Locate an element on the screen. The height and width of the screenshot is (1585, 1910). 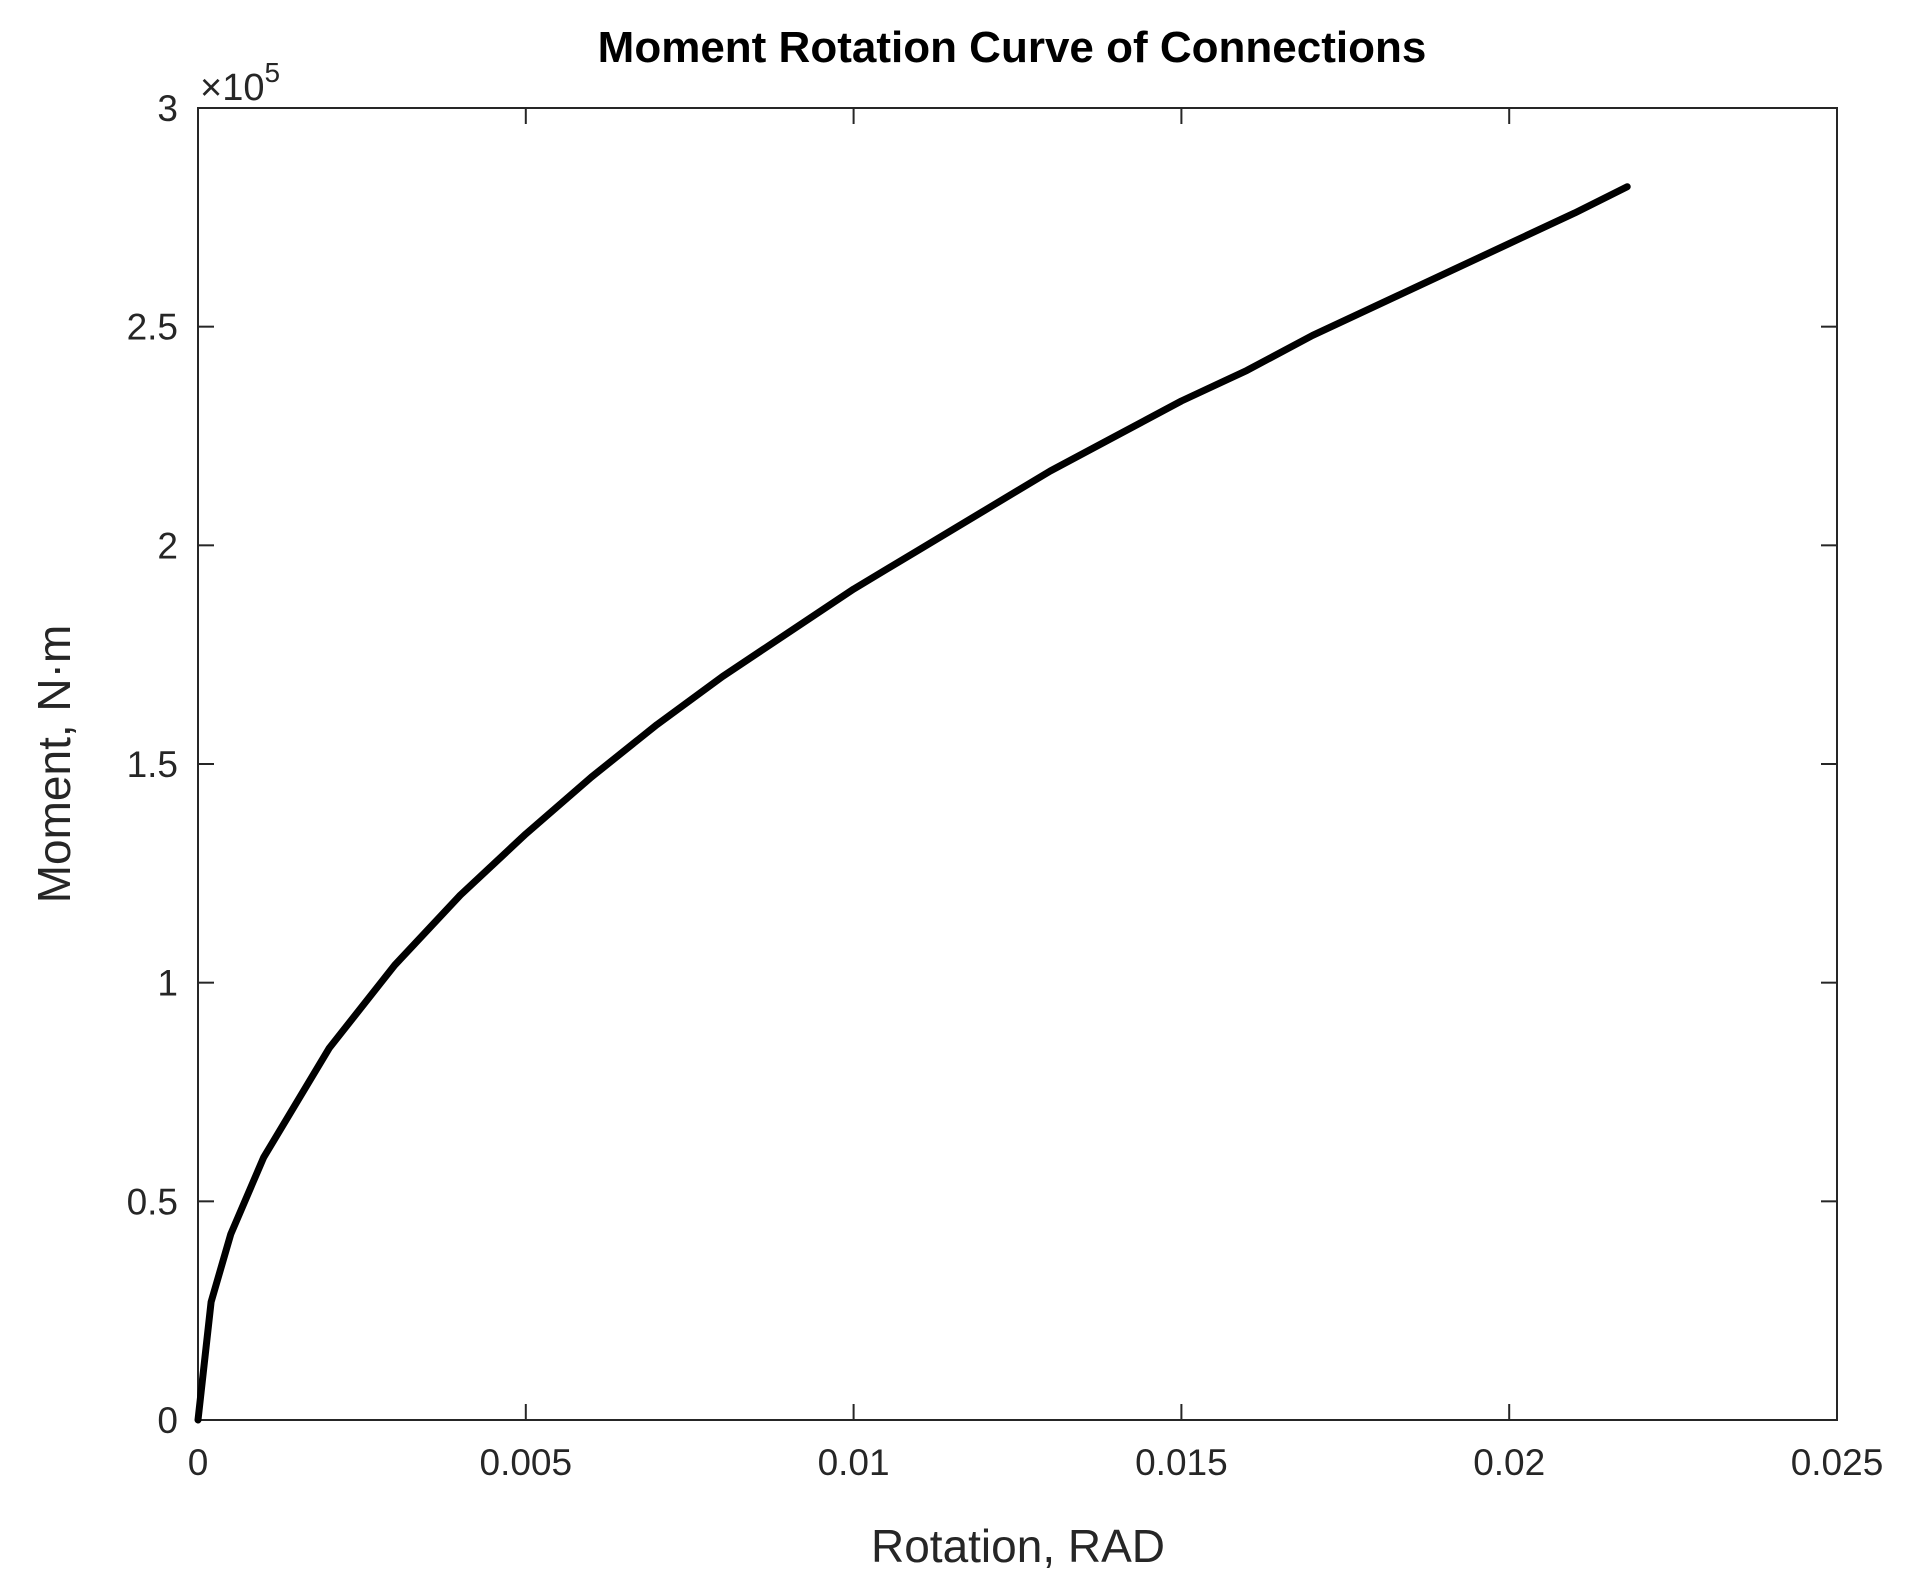
y-multiplier: ×10⁵ is located at coordinates (240, 83).